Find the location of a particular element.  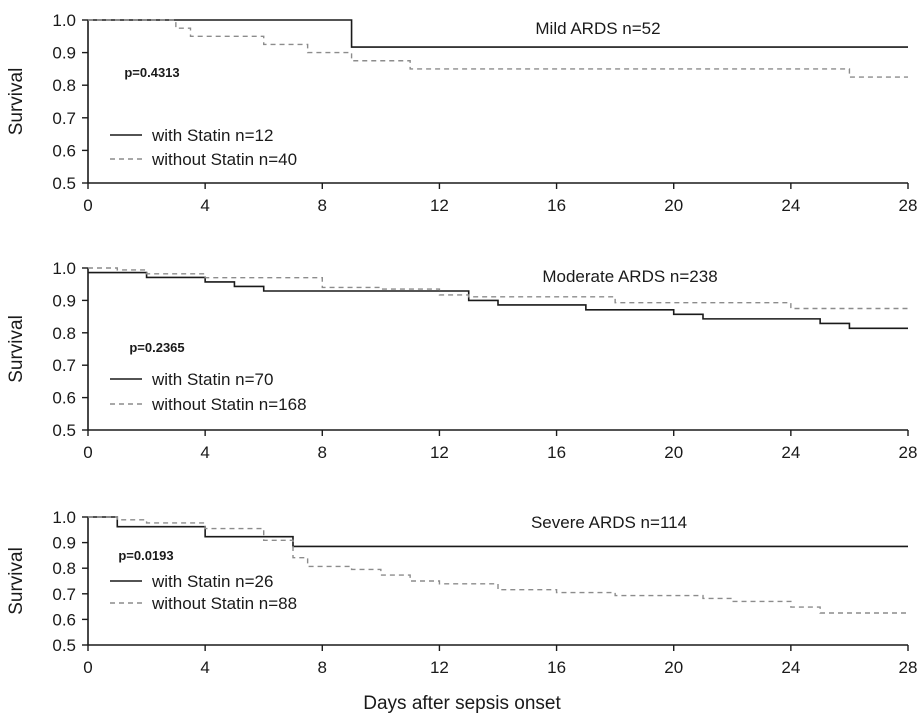

panel-title: Mild ARDS n=52 is located at coordinates (597, 28).